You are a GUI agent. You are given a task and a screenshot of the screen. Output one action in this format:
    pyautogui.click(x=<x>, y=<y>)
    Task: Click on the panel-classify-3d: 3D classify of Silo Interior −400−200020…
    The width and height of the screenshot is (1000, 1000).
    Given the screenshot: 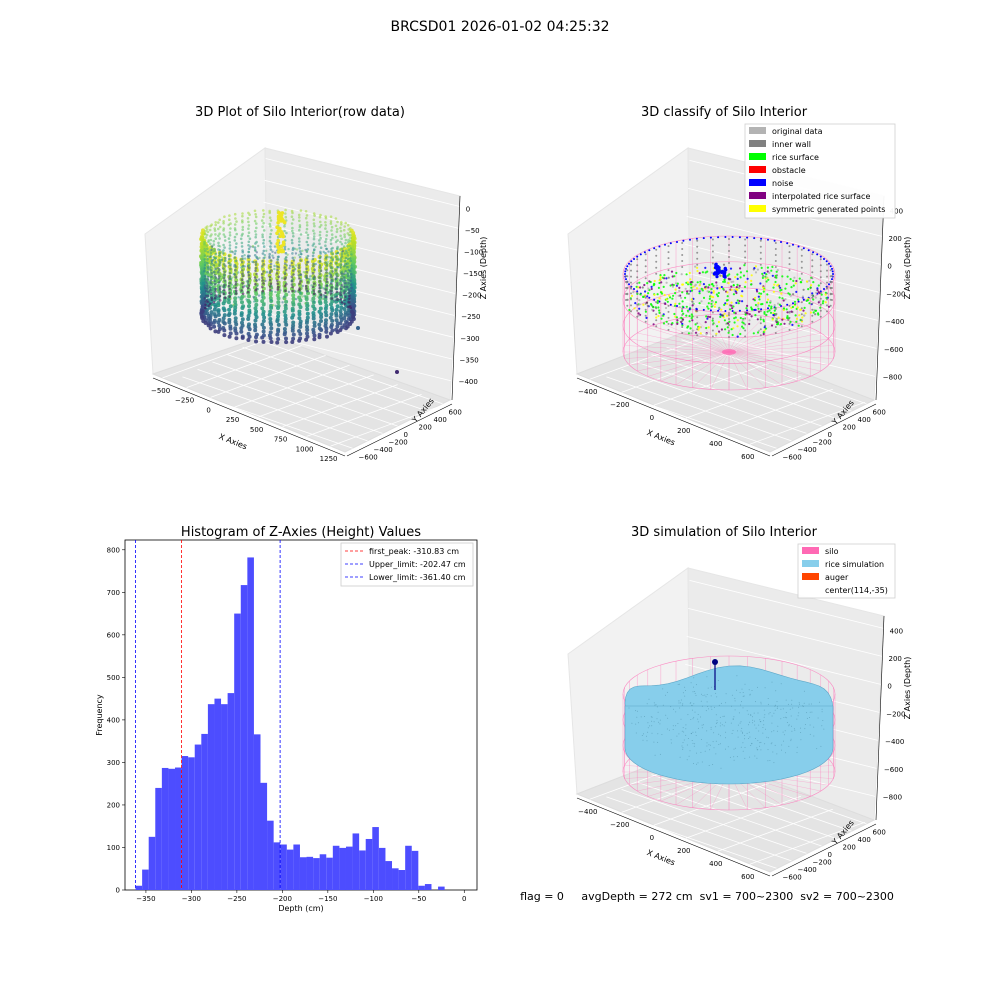 What is the action you would take?
    pyautogui.click(x=739, y=283)
    